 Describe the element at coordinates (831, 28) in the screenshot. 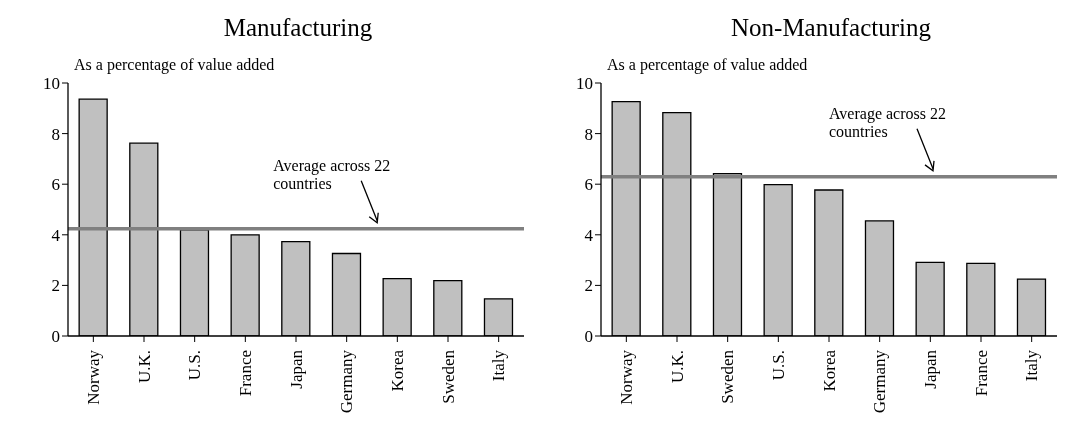

I see `chart-title: Non-Manufacturing` at that location.